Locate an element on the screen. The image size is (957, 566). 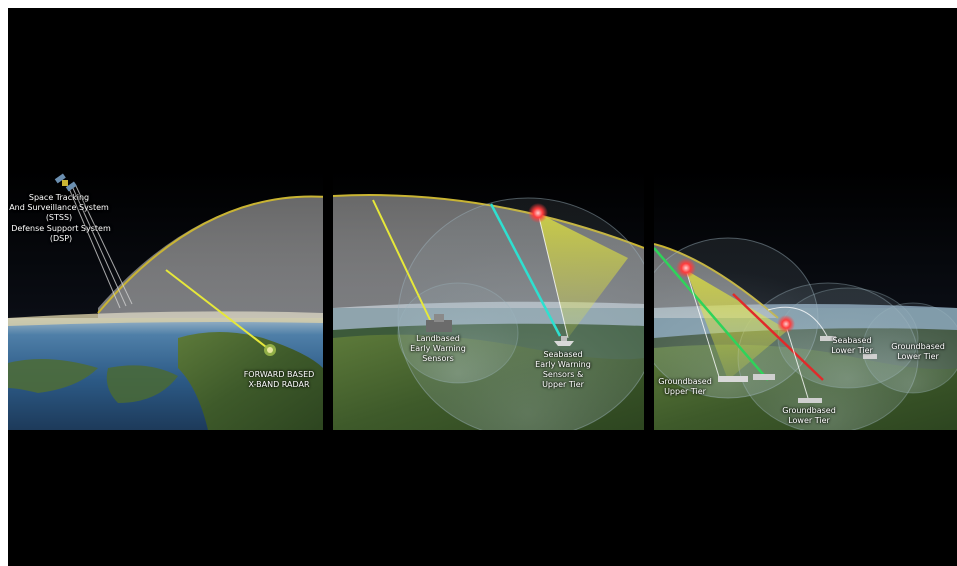
dsp-label-line: (DSP) is located at coordinates (62, 239).